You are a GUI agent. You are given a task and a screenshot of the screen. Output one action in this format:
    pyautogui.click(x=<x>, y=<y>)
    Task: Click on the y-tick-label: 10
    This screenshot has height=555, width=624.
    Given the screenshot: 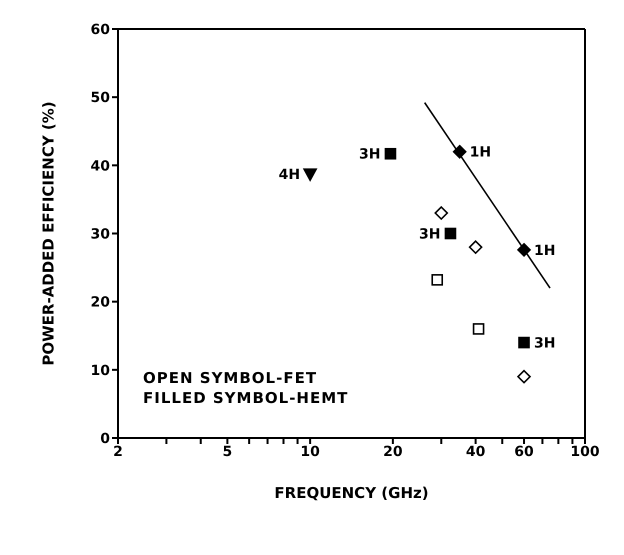 What is the action you would take?
    pyautogui.click(x=100, y=370)
    